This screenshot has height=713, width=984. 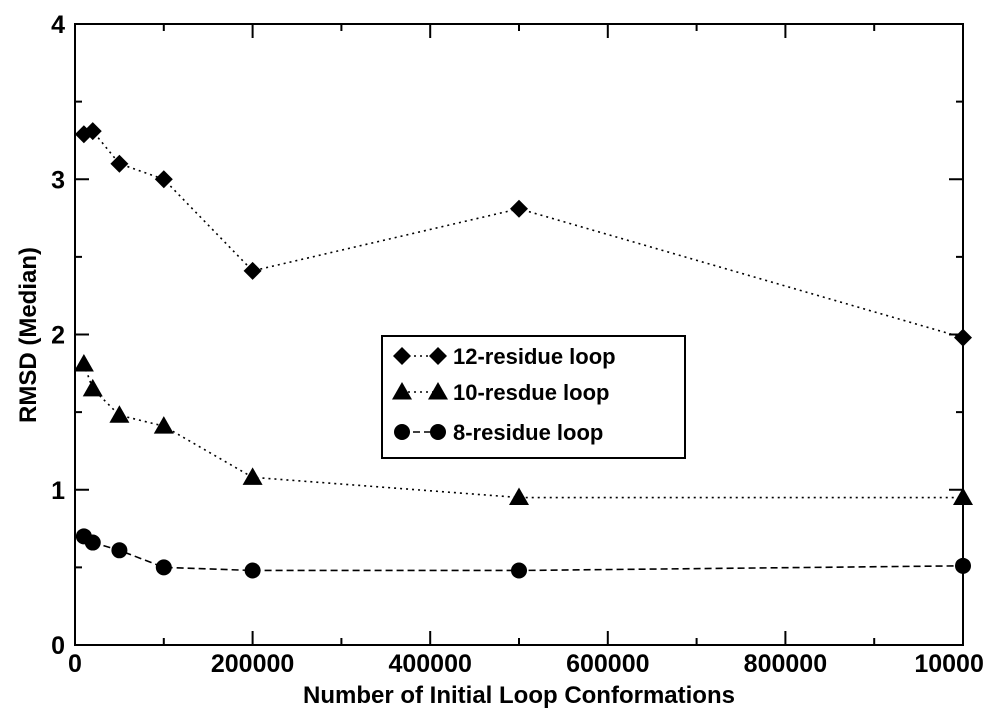 What do you see at coordinates (607, 664) in the screenshot?
I see `x-tick-label: 600000` at bounding box center [607, 664].